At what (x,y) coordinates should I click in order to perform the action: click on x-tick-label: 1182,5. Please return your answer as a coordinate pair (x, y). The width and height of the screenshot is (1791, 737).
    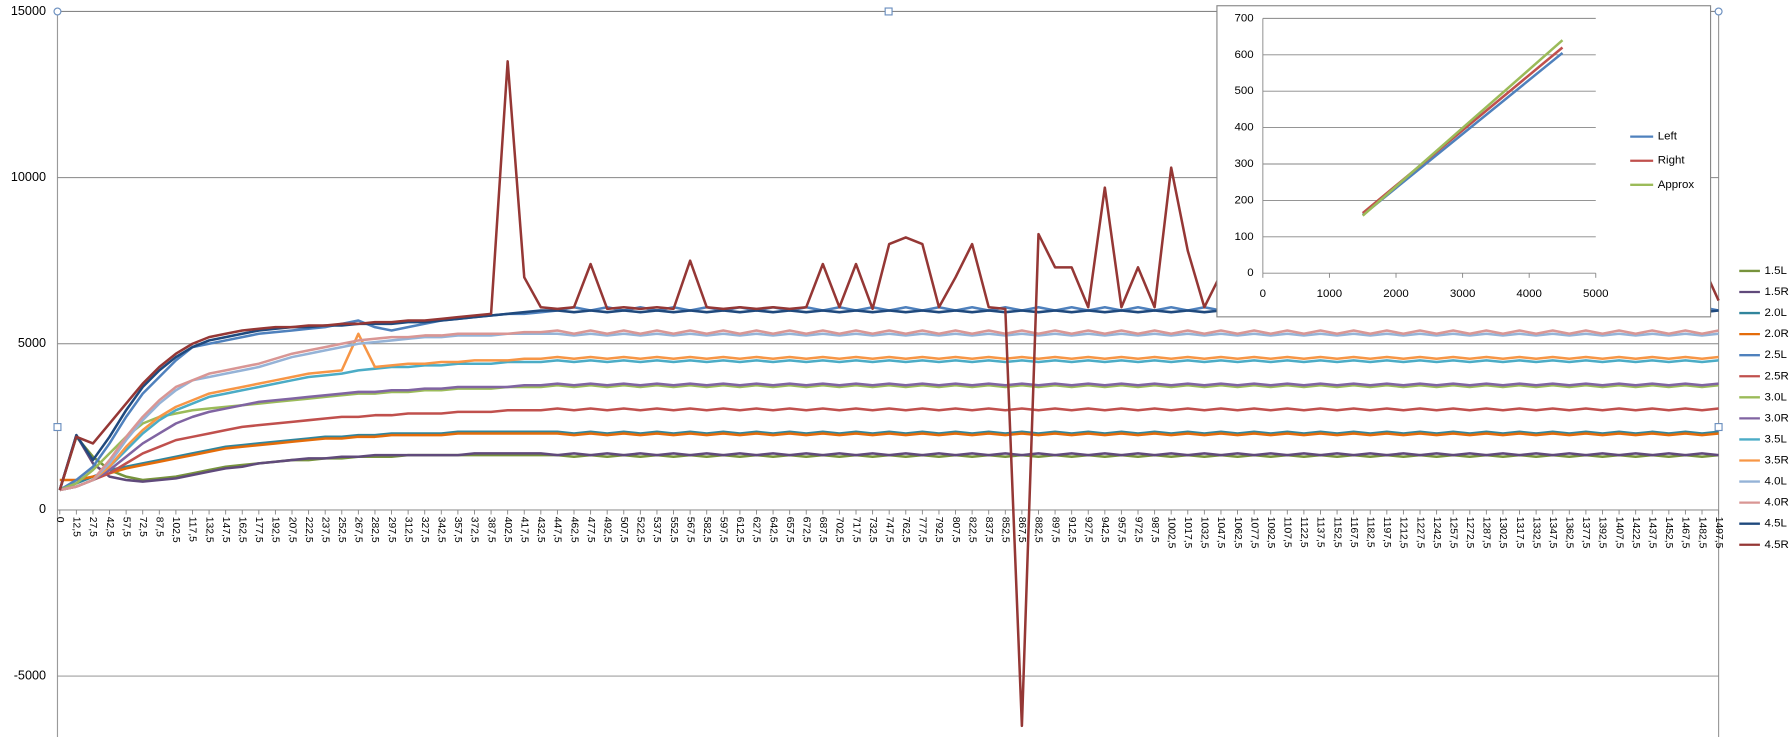
    Looking at the image, I should click on (1370, 532).